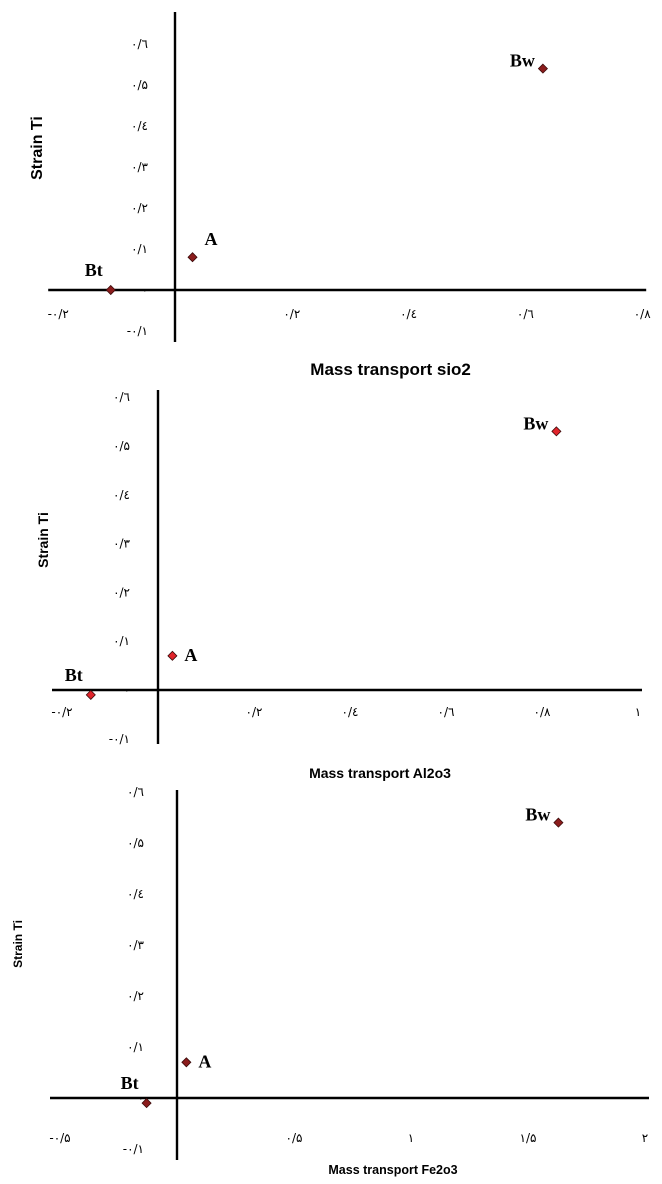 This screenshot has width=662, height=1184. Describe the element at coordinates (294, 1138) in the screenshot. I see `x-tick-label: ۰/۵` at that location.